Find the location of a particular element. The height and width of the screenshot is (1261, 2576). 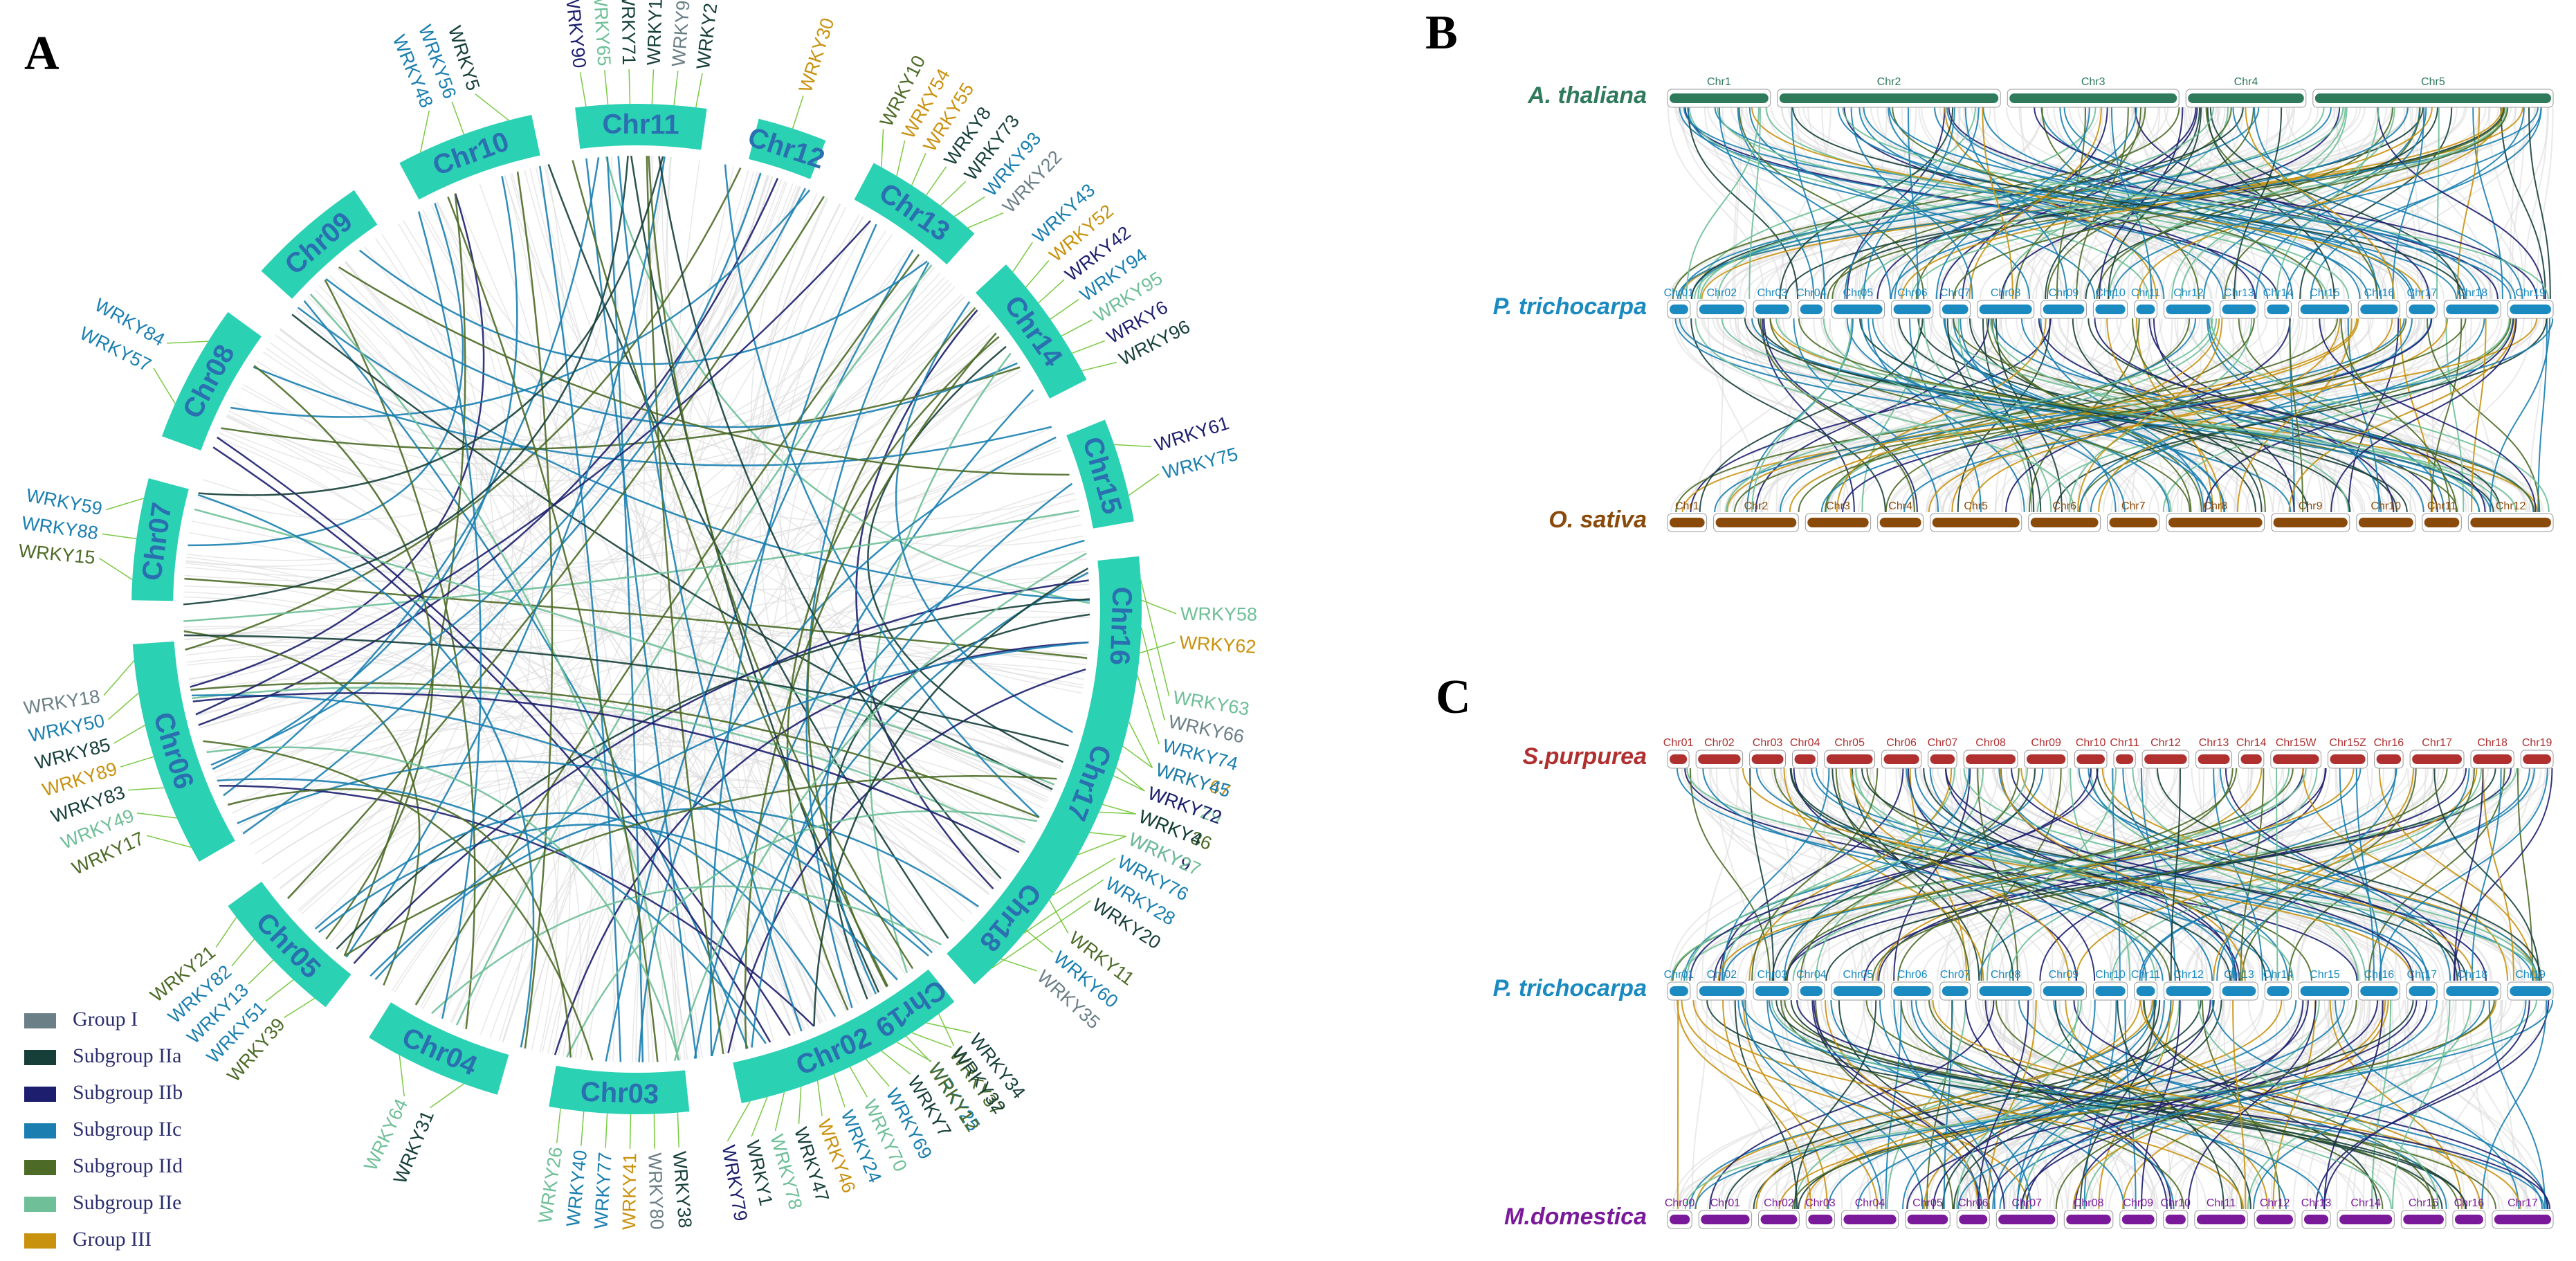

chromosome-label: Chr17 is located at coordinates (2422, 293).